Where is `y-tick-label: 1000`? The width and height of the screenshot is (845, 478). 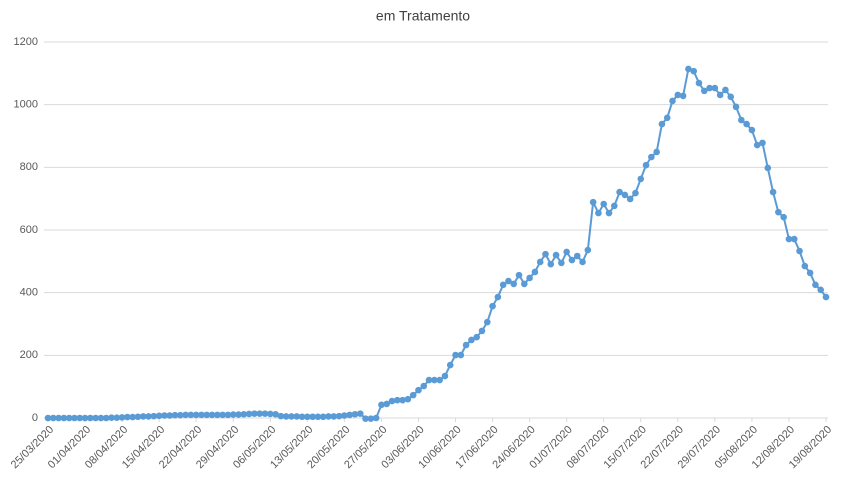 y-tick-label: 1000 is located at coordinates (26, 105).